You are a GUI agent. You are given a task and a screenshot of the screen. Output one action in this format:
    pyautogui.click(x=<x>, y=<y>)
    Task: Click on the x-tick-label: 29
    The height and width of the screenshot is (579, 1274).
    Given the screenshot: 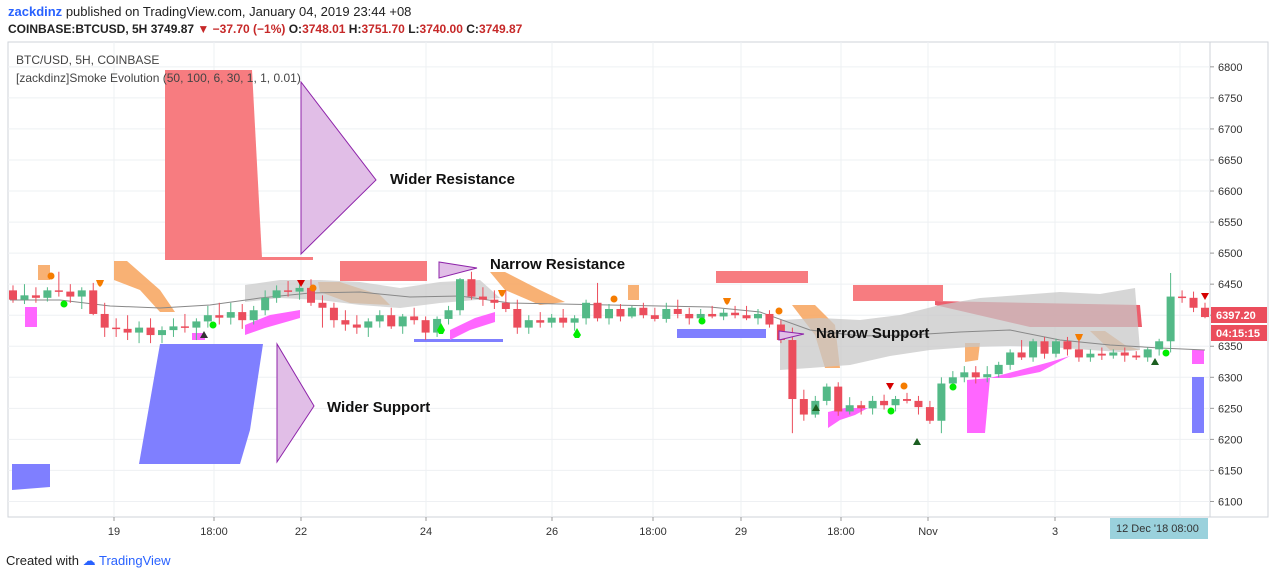 What is the action you would take?
    pyautogui.click(x=741, y=532)
    